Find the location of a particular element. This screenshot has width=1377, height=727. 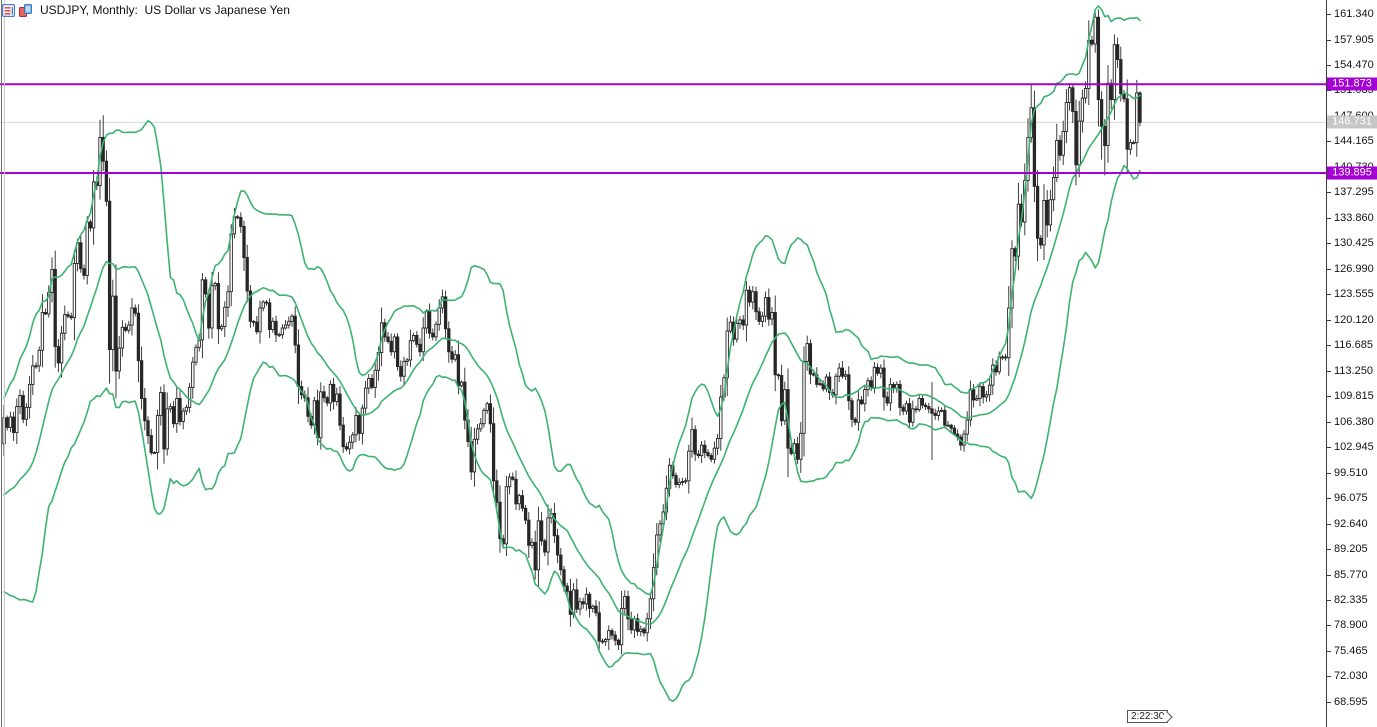

axis-tick-label: 116.685 is located at coordinates (1353, 345).